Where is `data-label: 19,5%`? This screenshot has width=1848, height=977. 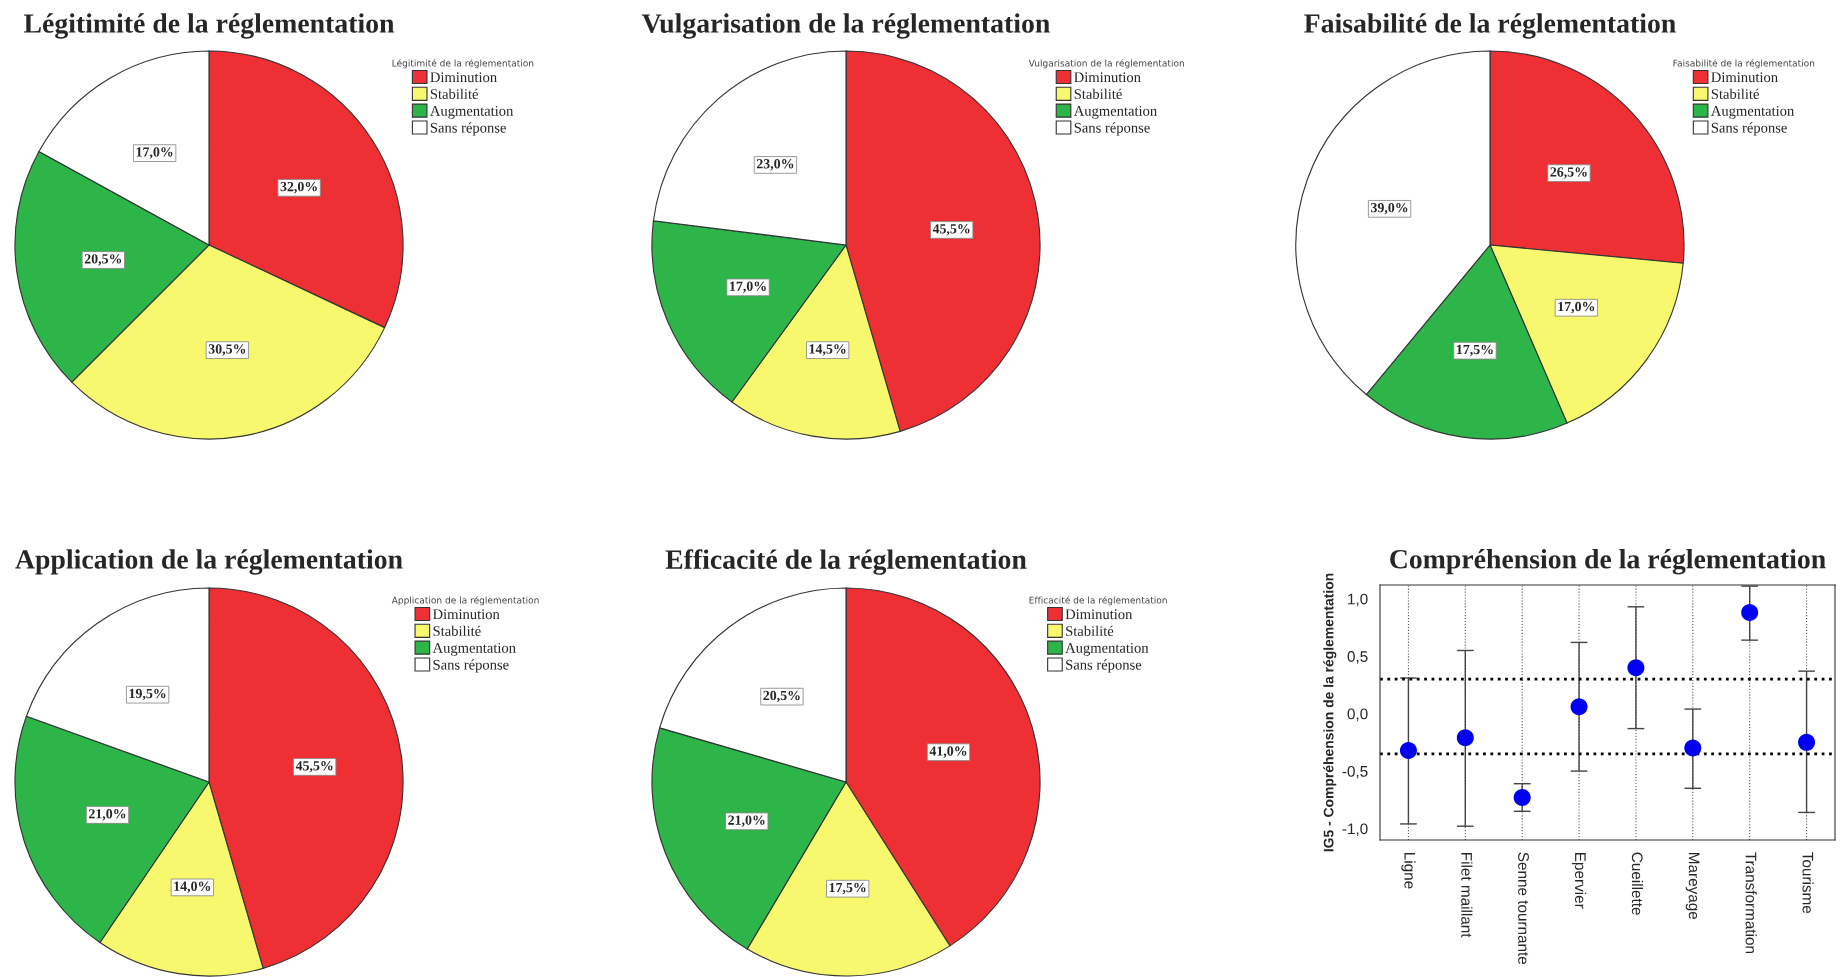
data-label: 19,5% is located at coordinates (147, 694).